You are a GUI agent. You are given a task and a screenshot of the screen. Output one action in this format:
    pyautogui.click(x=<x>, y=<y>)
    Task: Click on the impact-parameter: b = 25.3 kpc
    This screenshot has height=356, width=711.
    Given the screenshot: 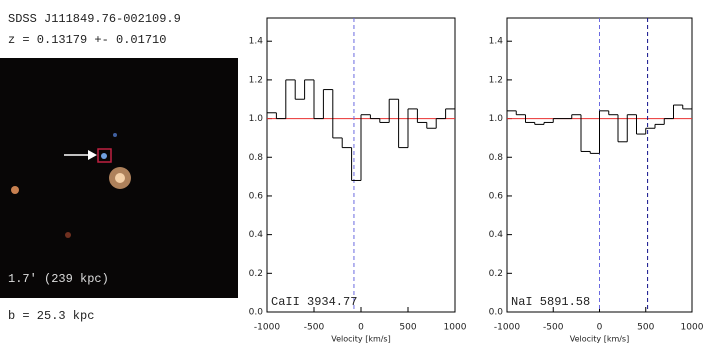 What is the action you would take?
    pyautogui.click(x=51, y=316)
    